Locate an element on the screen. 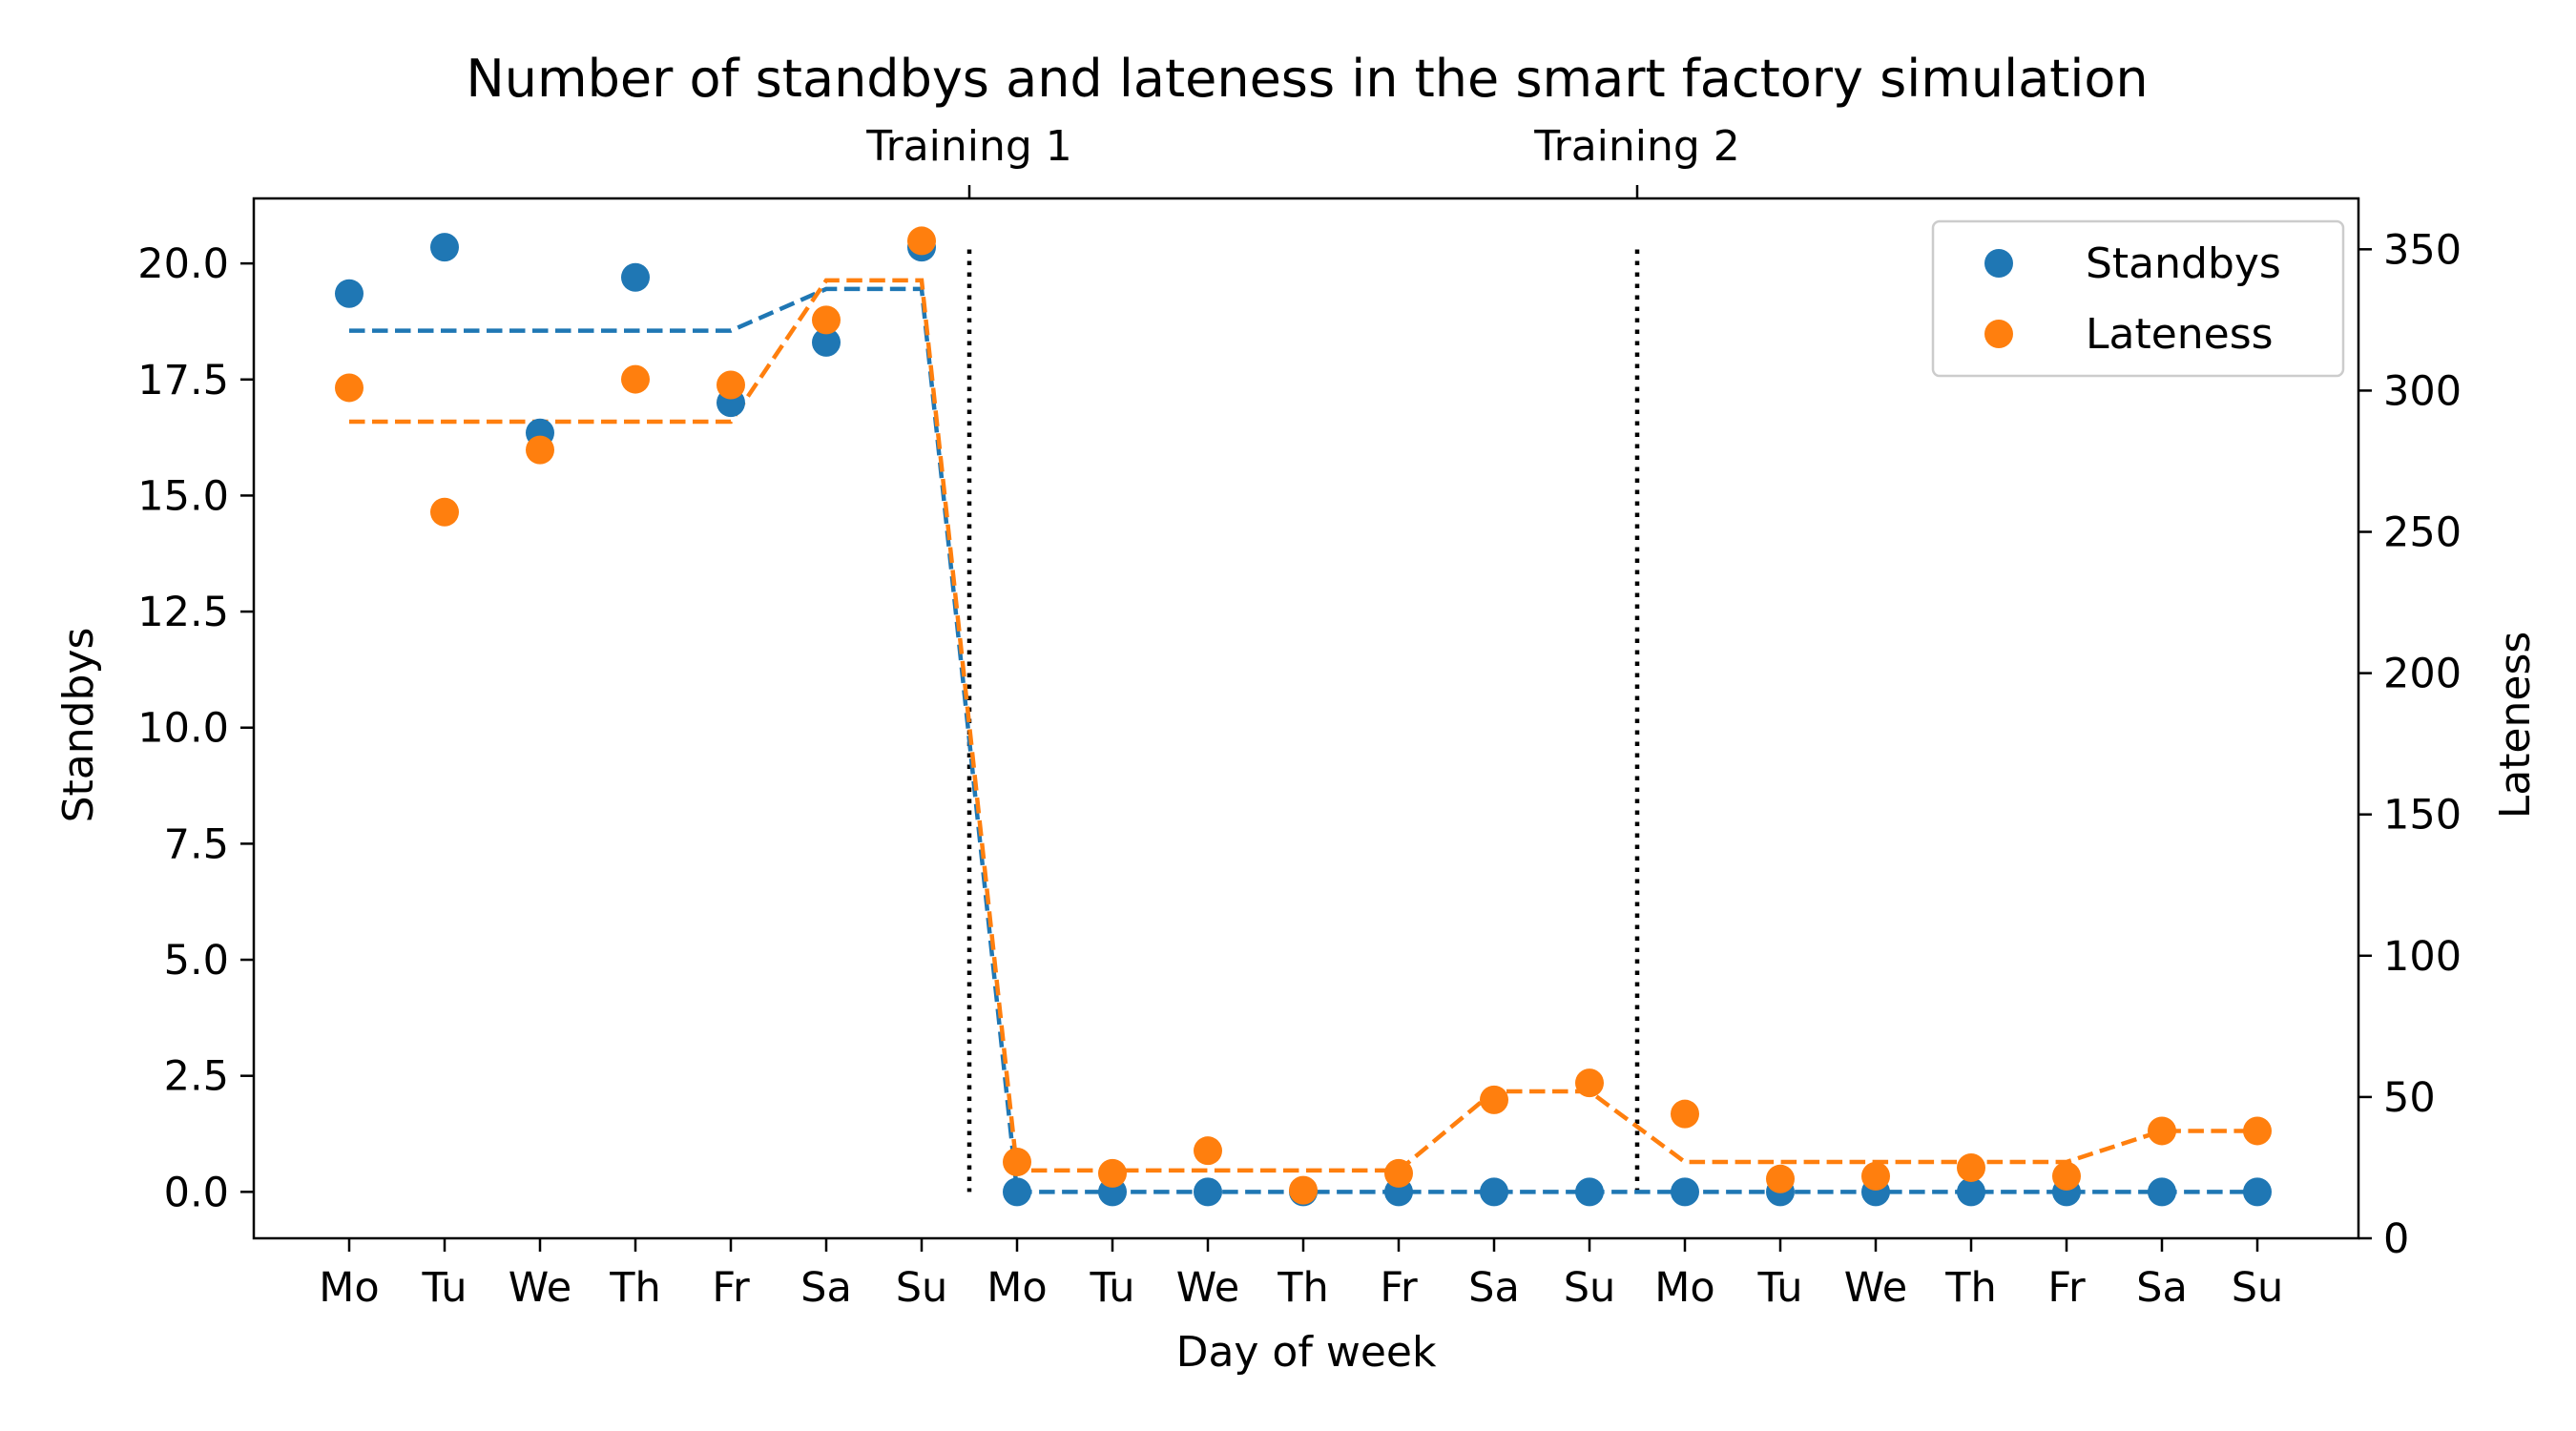  x-tick-label-14: Mo is located at coordinates (1684, 1288).